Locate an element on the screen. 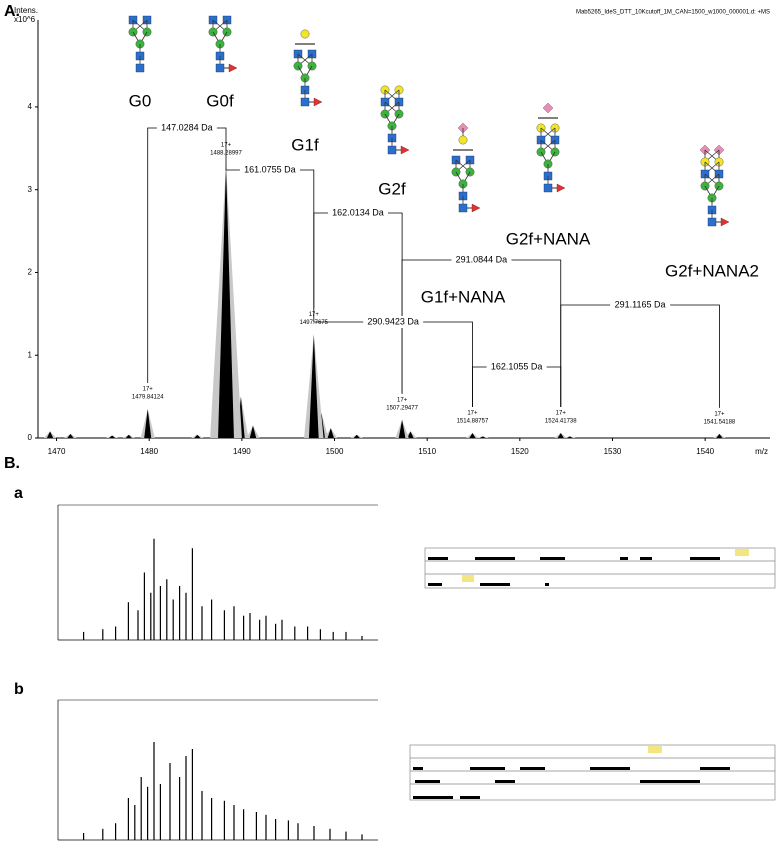 This screenshot has height=851, width=779. peak-mz: 1479.84124 is located at coordinates (148, 398).